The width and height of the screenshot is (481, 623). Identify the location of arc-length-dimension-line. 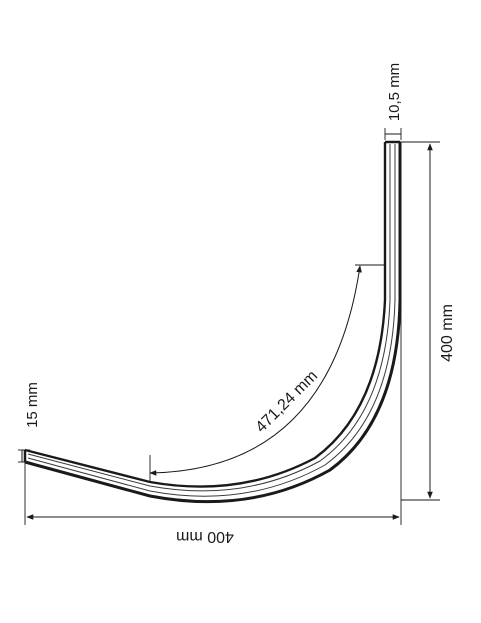
(255, 370).